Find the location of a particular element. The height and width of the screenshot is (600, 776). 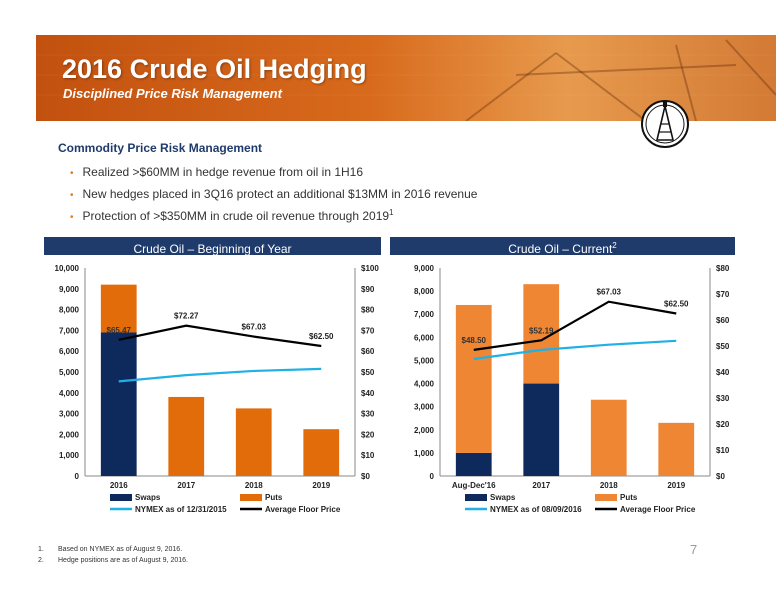

footnote: 1. Based on NYMEX as of August 9, 2016. is located at coordinates (110, 549).